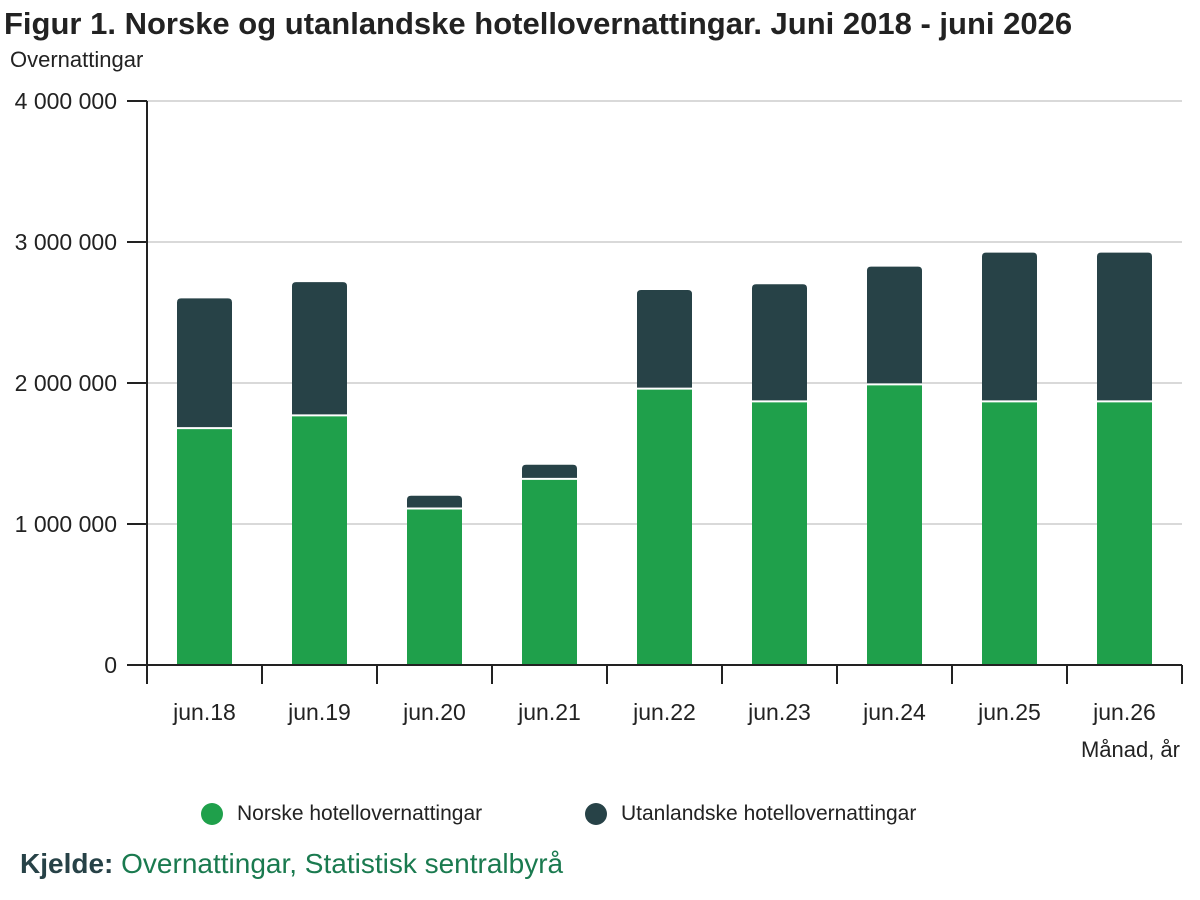  I want to click on y-tick-label: 2 000 000, so click(66, 383).